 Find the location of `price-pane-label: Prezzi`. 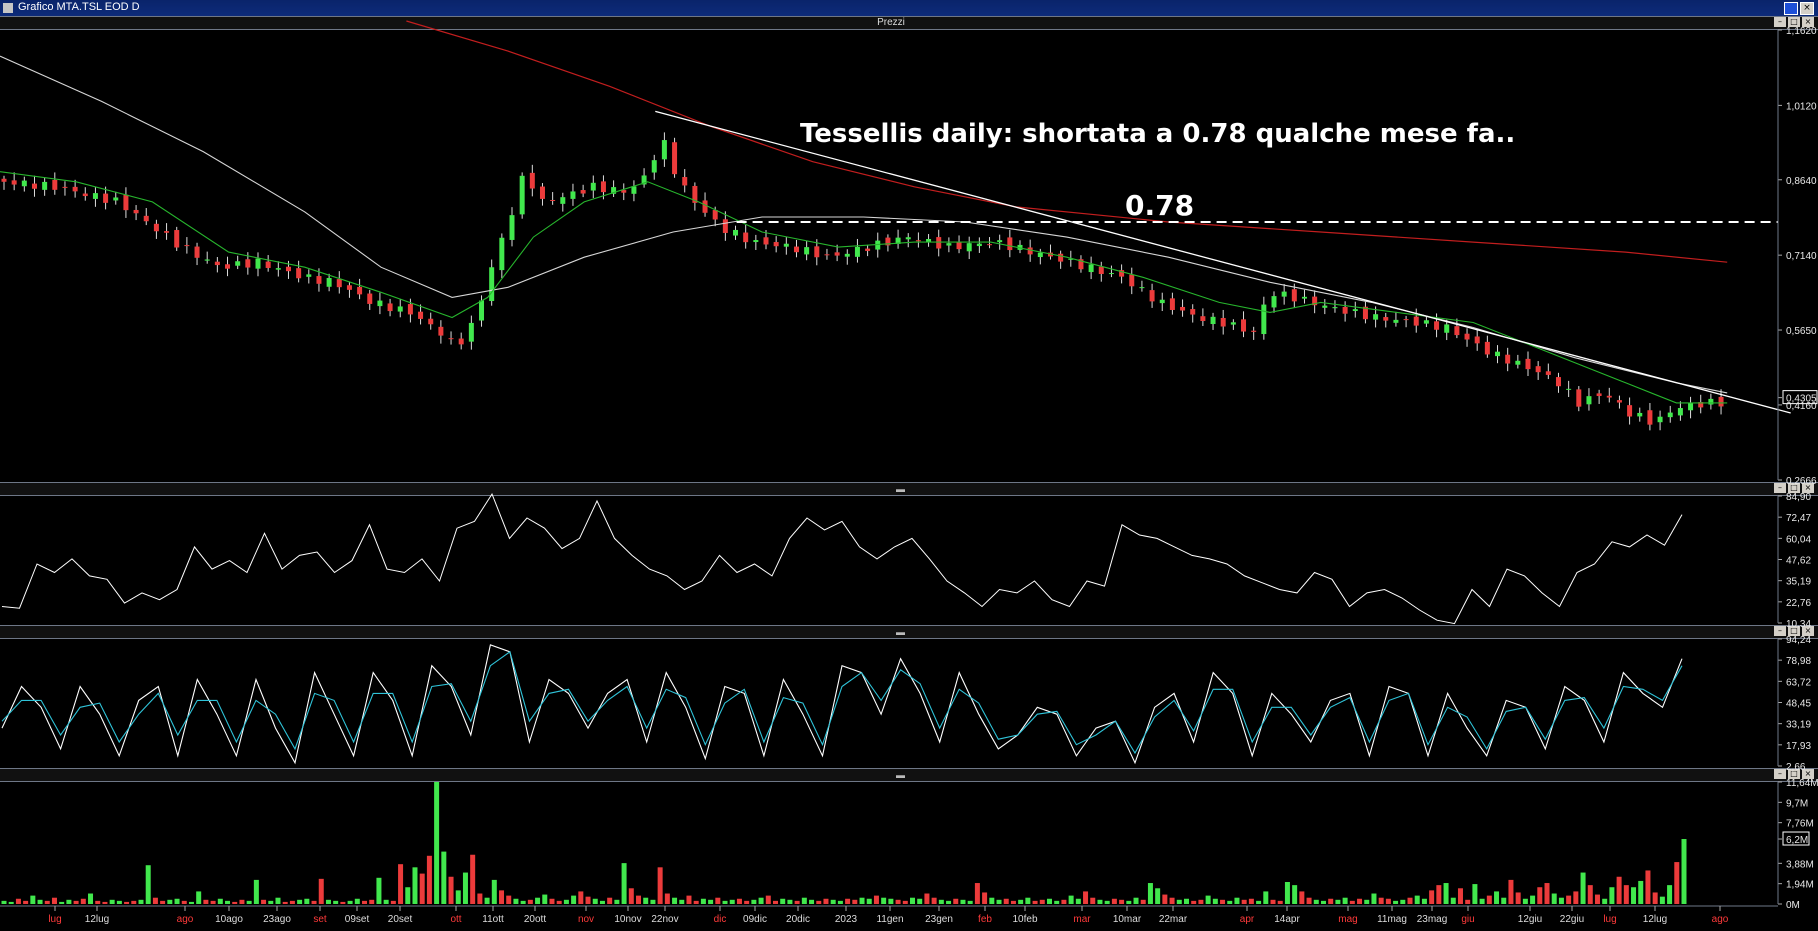

price-pane-label: Prezzi is located at coordinates (891, 22).